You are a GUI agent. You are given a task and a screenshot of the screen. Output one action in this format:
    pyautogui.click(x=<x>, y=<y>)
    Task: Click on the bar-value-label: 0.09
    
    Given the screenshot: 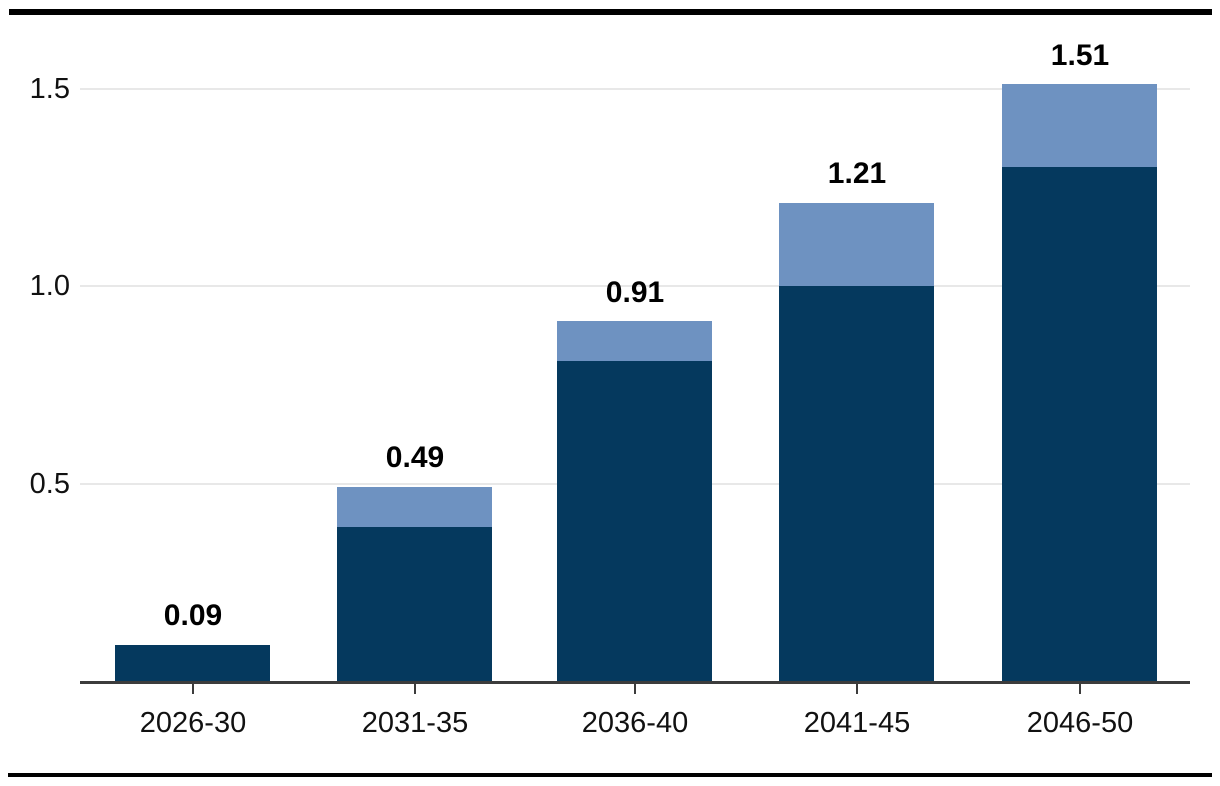 What is the action you would take?
    pyautogui.click(x=193, y=615)
    